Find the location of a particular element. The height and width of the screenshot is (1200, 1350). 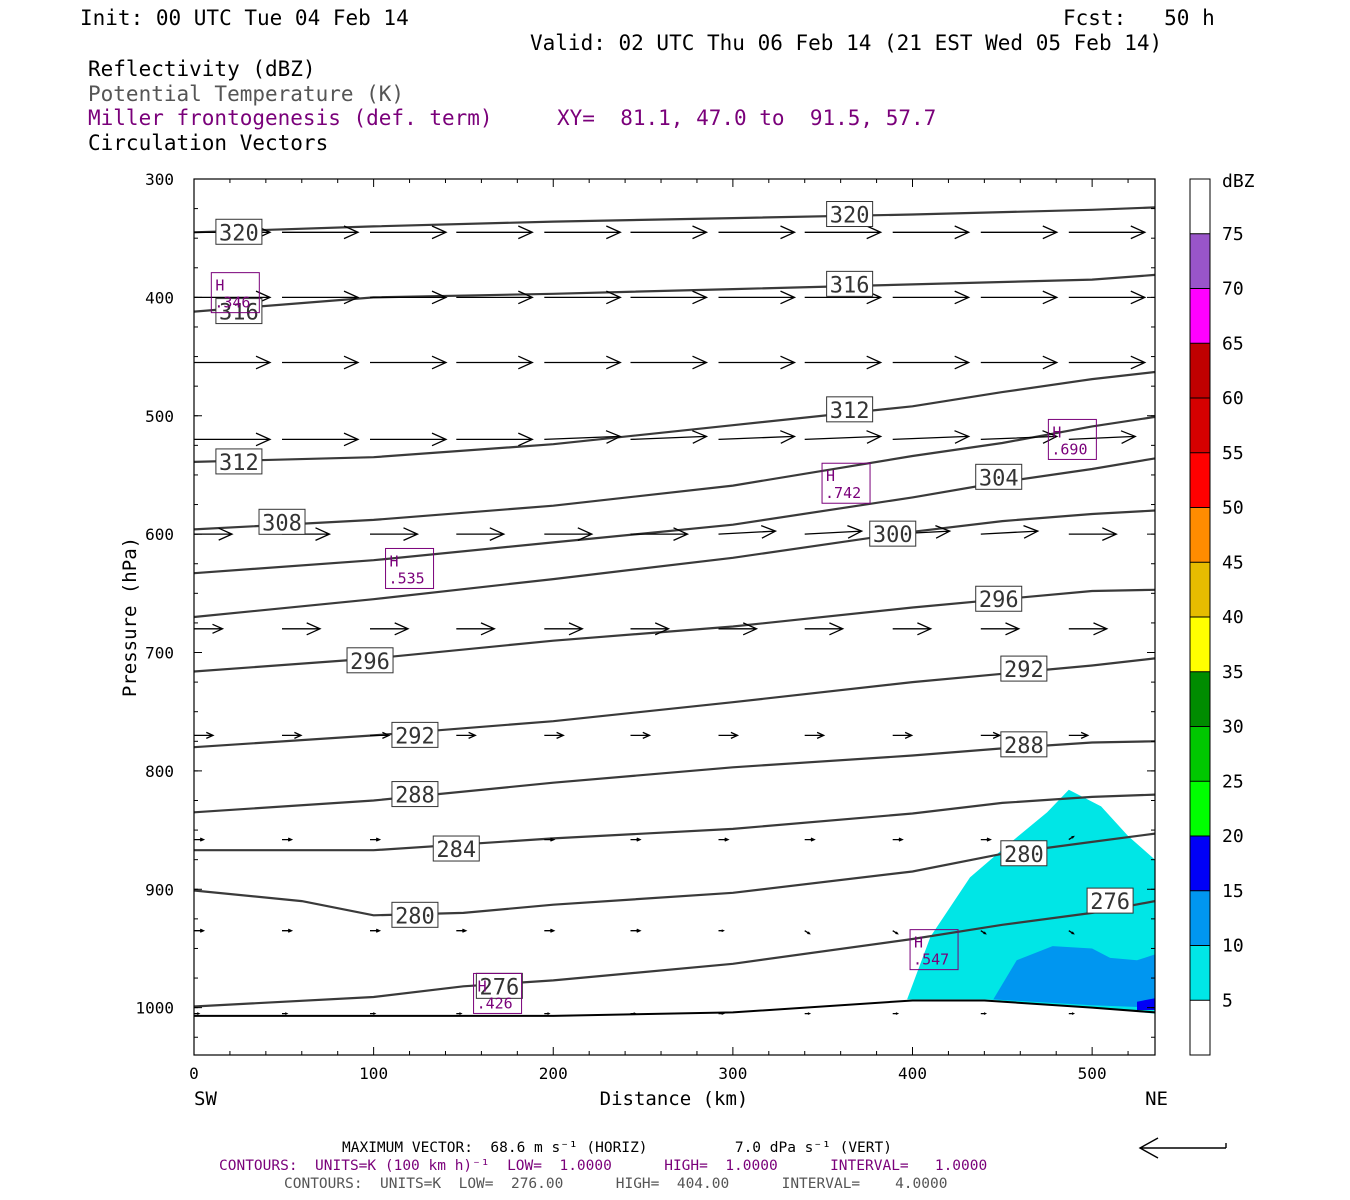

colorbar-label: 45 is located at coordinates (1233, 562).